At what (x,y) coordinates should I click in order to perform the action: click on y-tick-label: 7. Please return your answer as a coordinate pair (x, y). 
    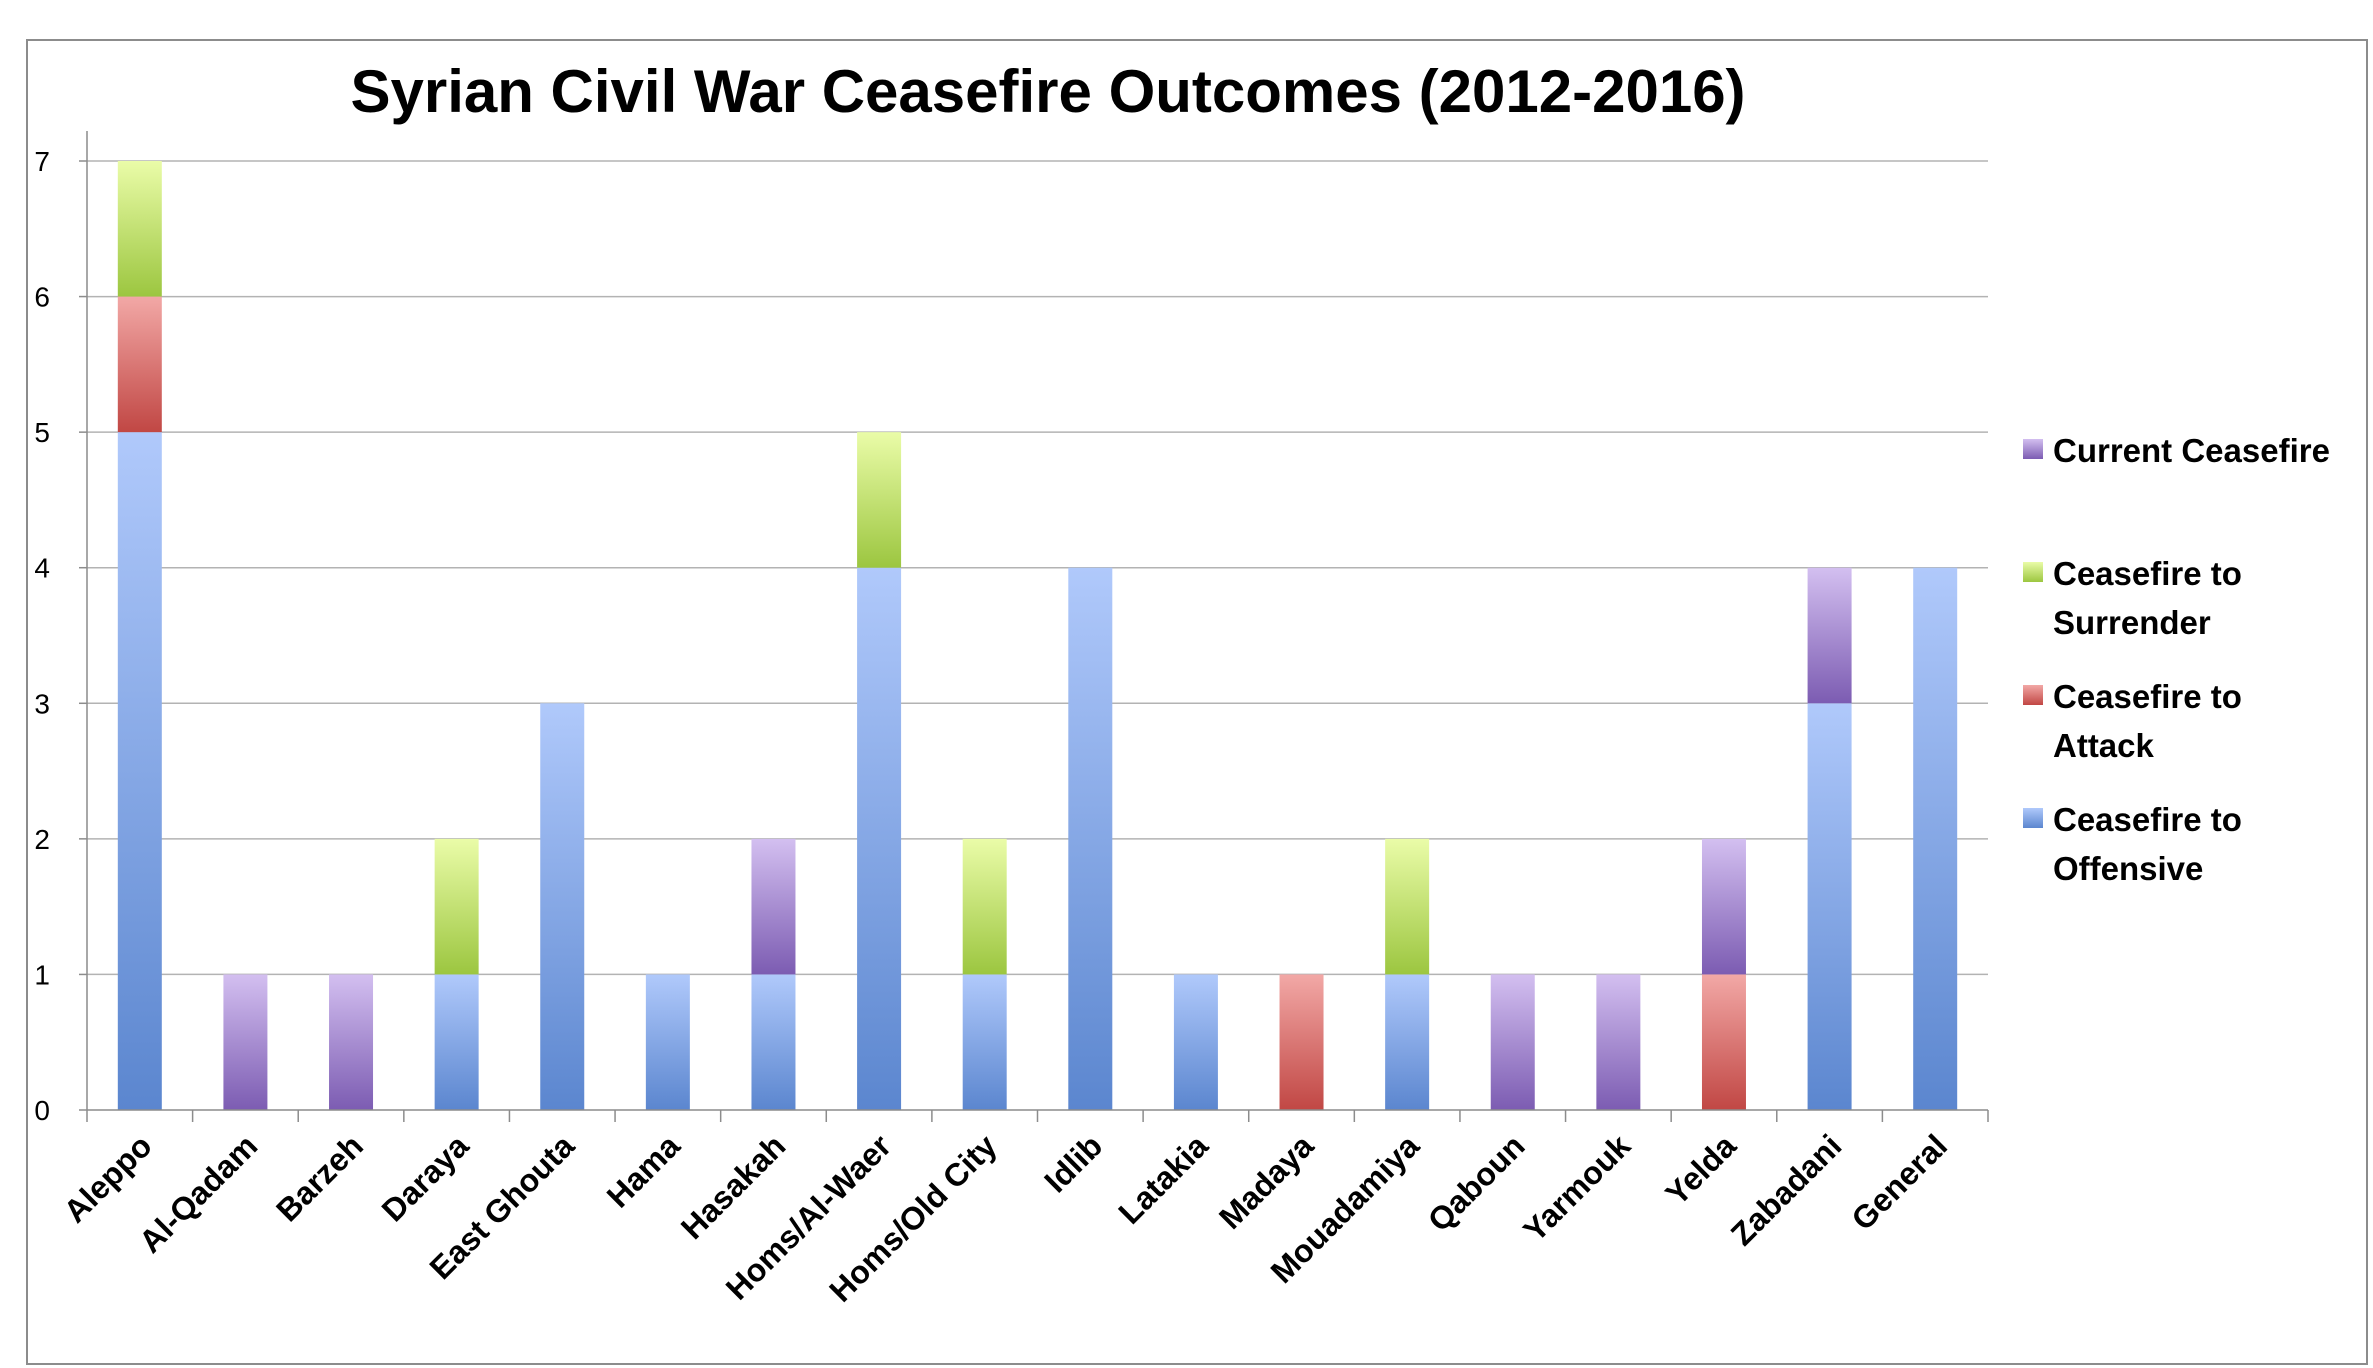
    Looking at the image, I should click on (42, 161).